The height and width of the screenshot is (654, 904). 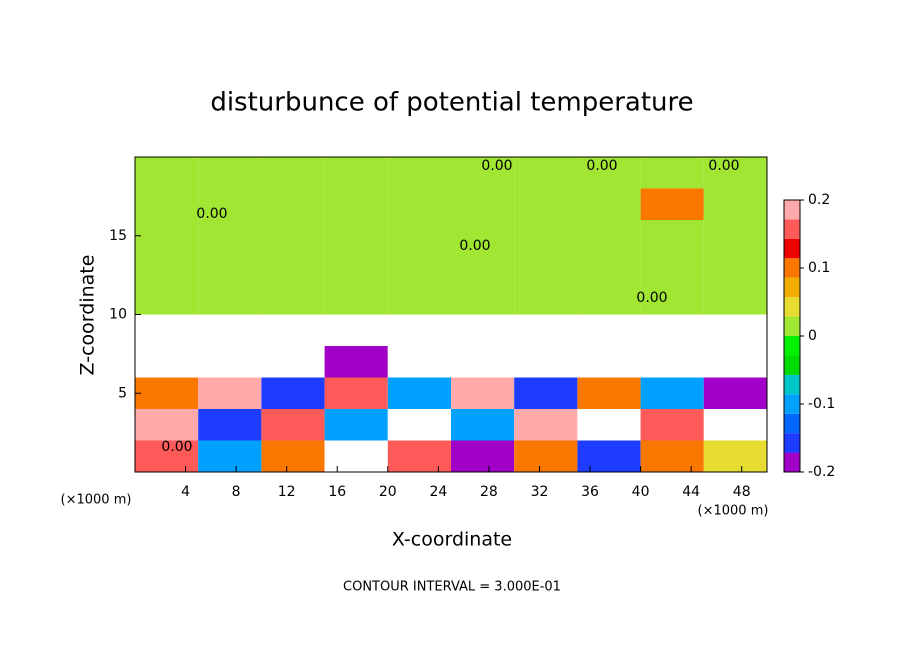 I want to click on colorbar-tick-label: 0.1, so click(x=819, y=268).